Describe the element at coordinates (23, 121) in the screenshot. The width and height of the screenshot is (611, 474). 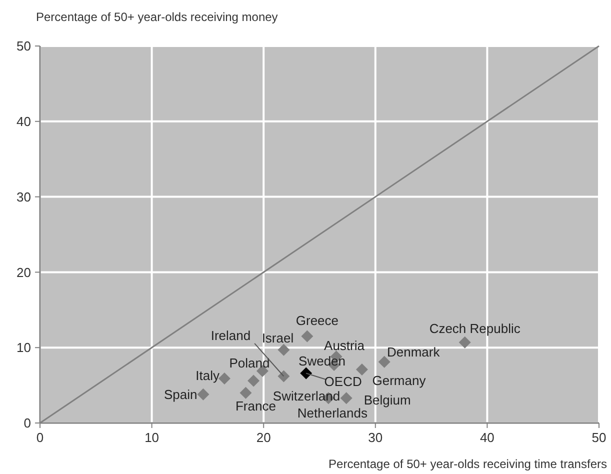
I see `y-tick-label: 40` at that location.